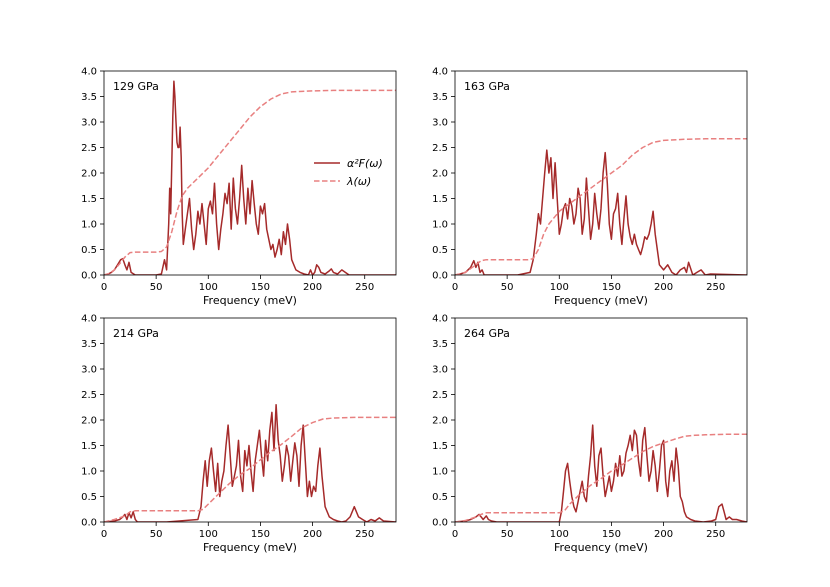 This screenshot has height=587, width=830. What do you see at coordinates (358, 181) in the screenshot?
I see `legend-lambda-label: λ(ω)` at bounding box center [358, 181].